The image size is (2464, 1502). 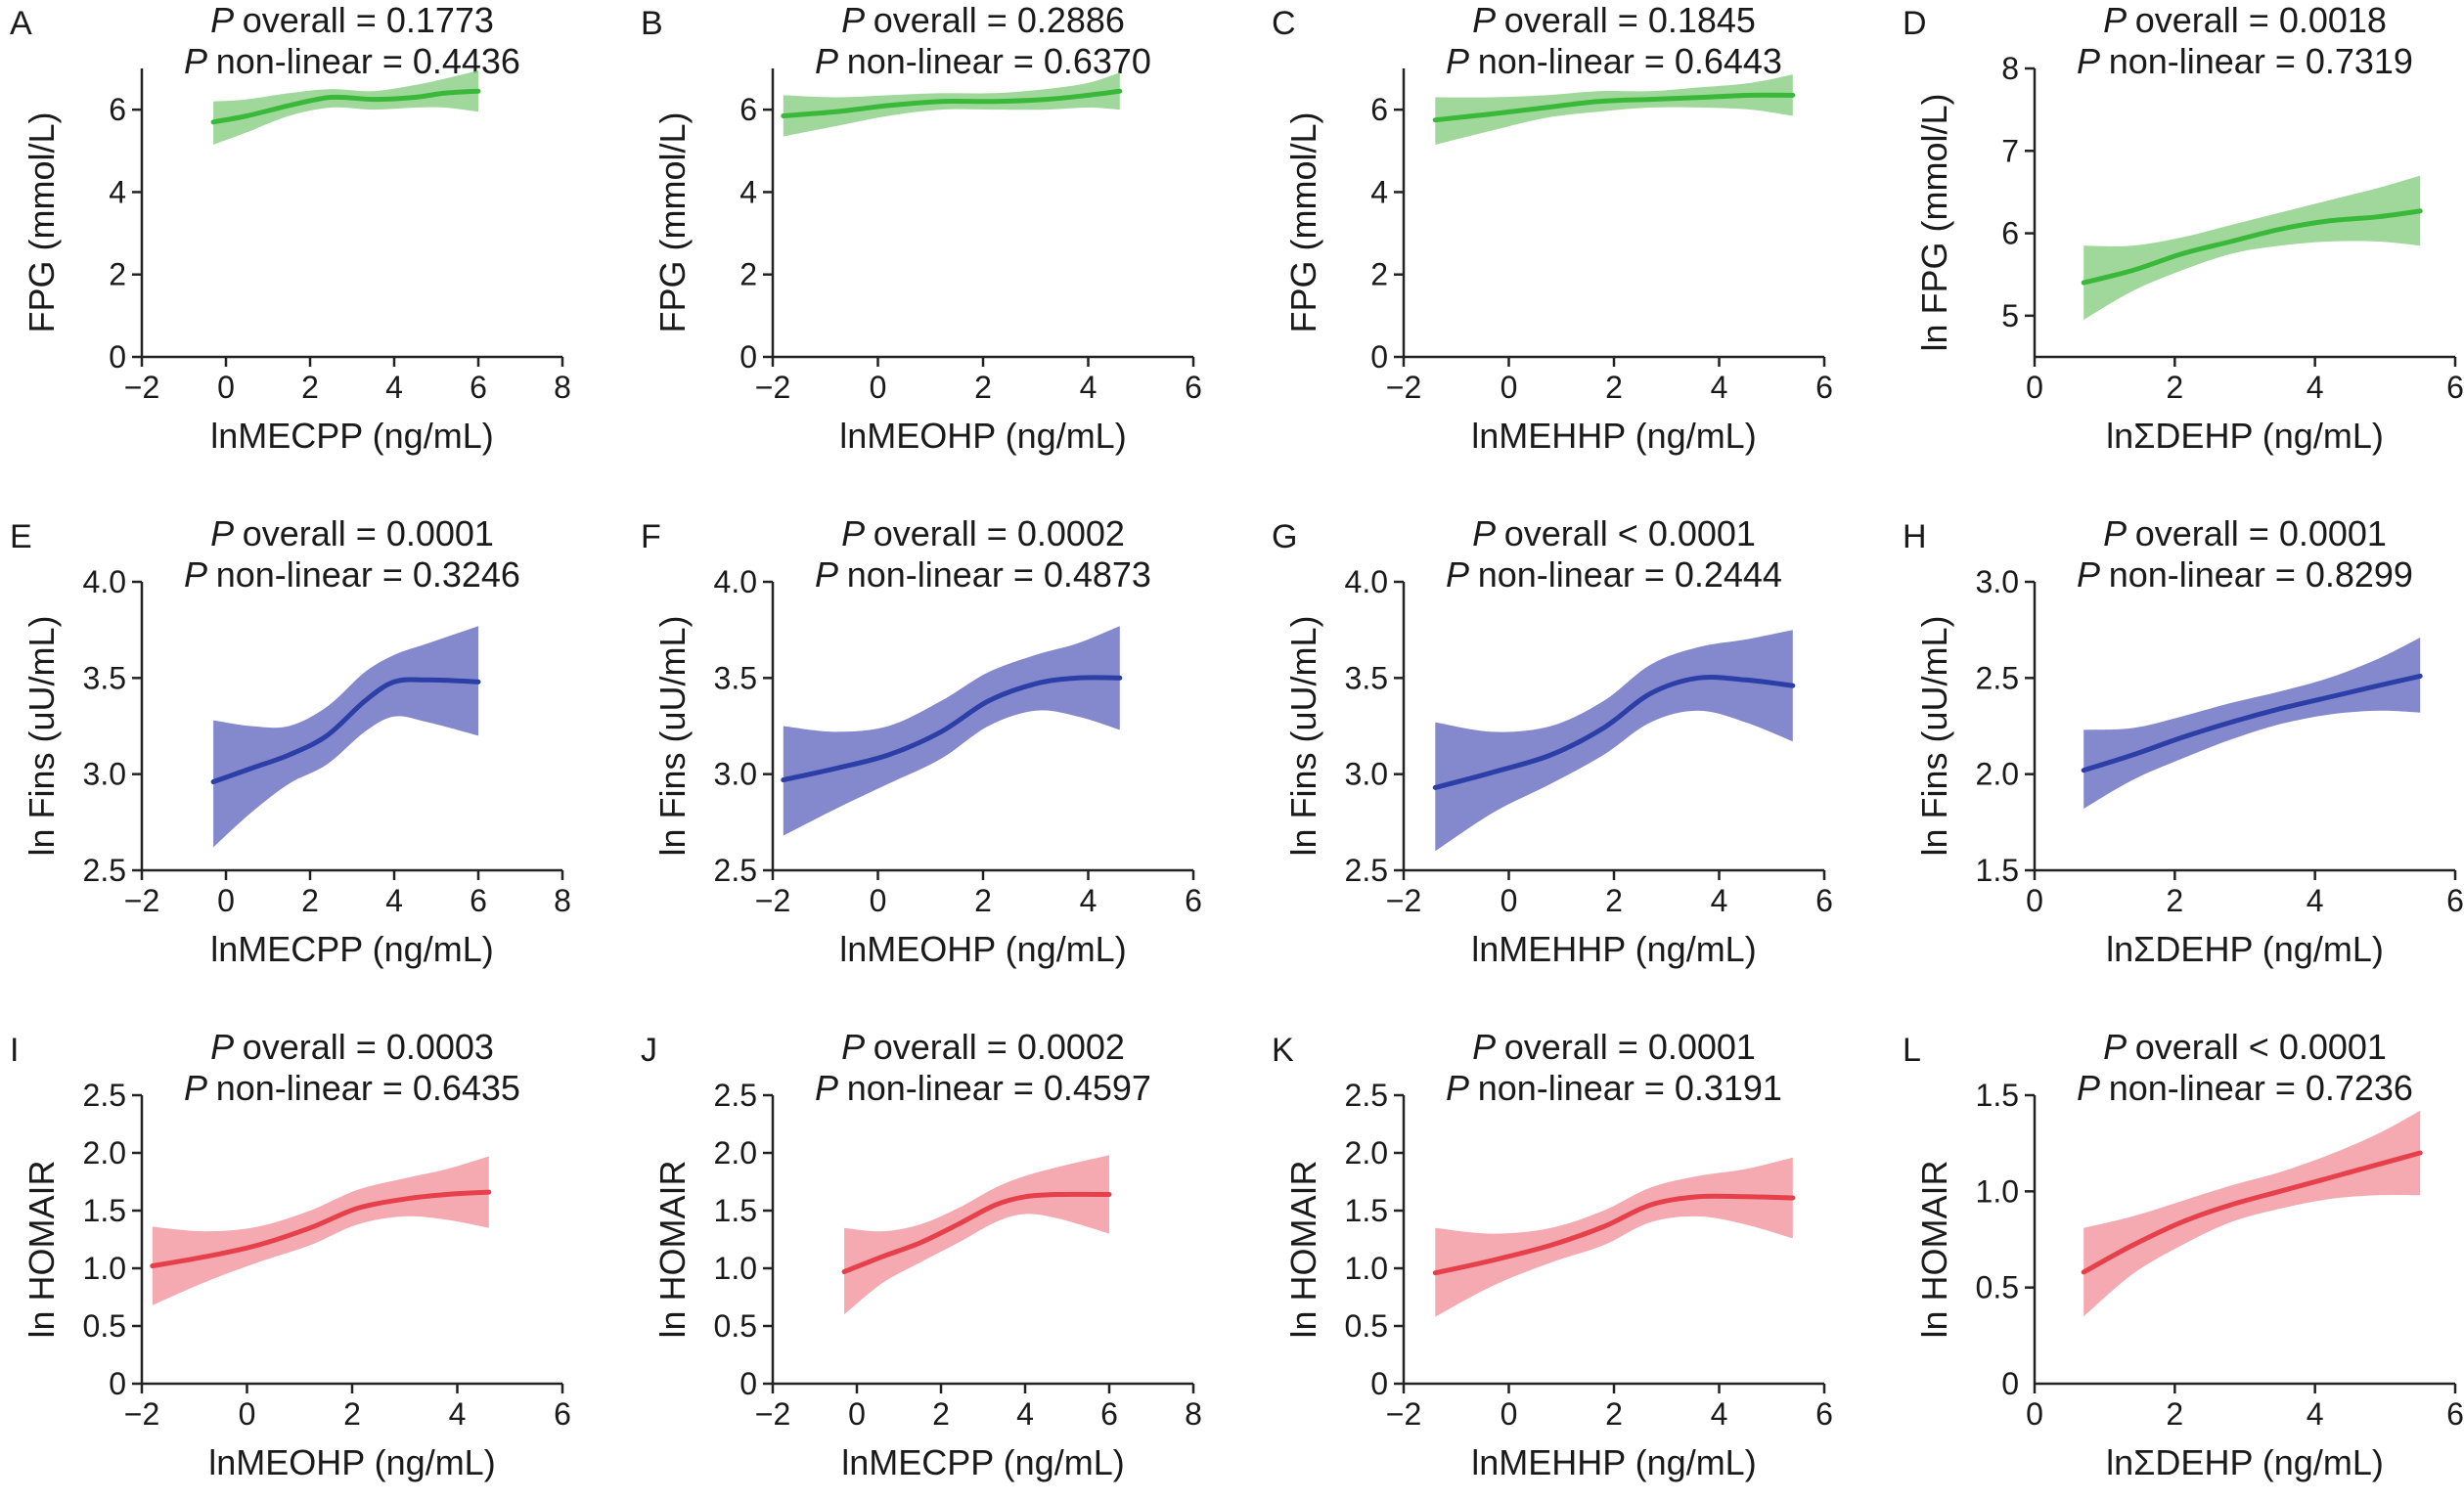 What do you see at coordinates (735, 677) in the screenshot?
I see `y-tick-label: 3.5` at bounding box center [735, 677].